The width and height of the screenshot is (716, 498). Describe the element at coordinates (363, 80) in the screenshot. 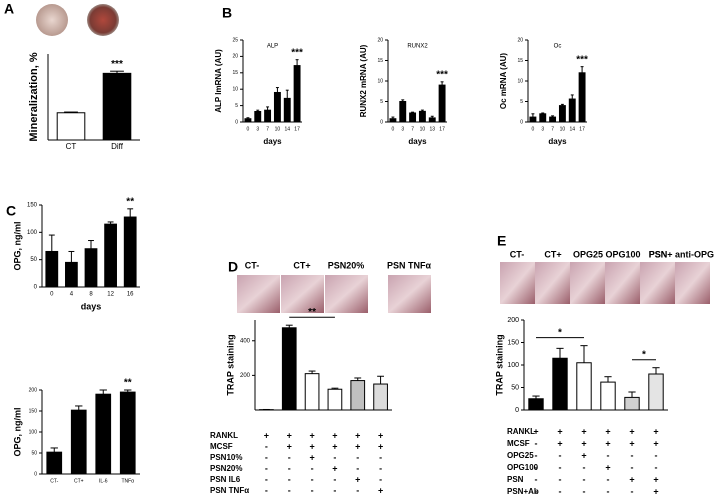

I see `y-axis-label: RUNX2 mRNA (AU)` at that location.